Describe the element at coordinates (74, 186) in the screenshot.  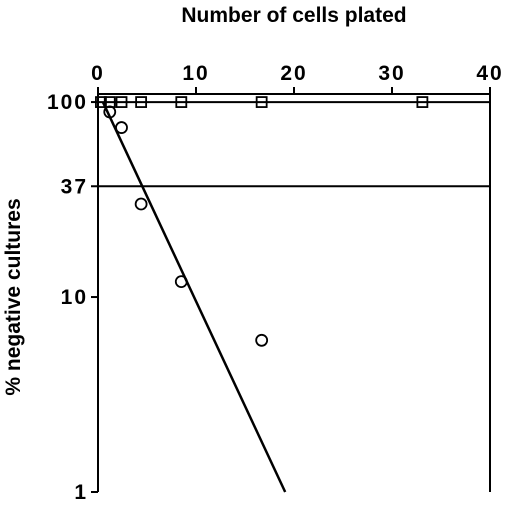
I see `y-tick-label: 37` at that location.